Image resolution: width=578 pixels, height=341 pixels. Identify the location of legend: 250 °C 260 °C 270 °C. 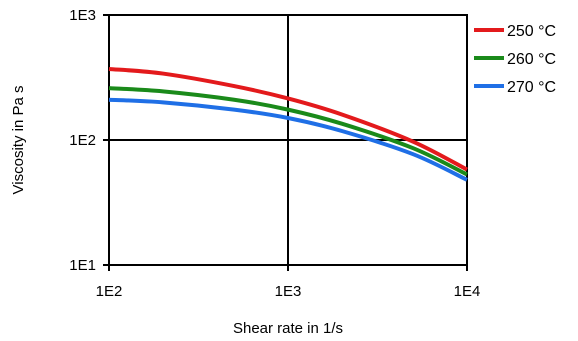
(515, 59).